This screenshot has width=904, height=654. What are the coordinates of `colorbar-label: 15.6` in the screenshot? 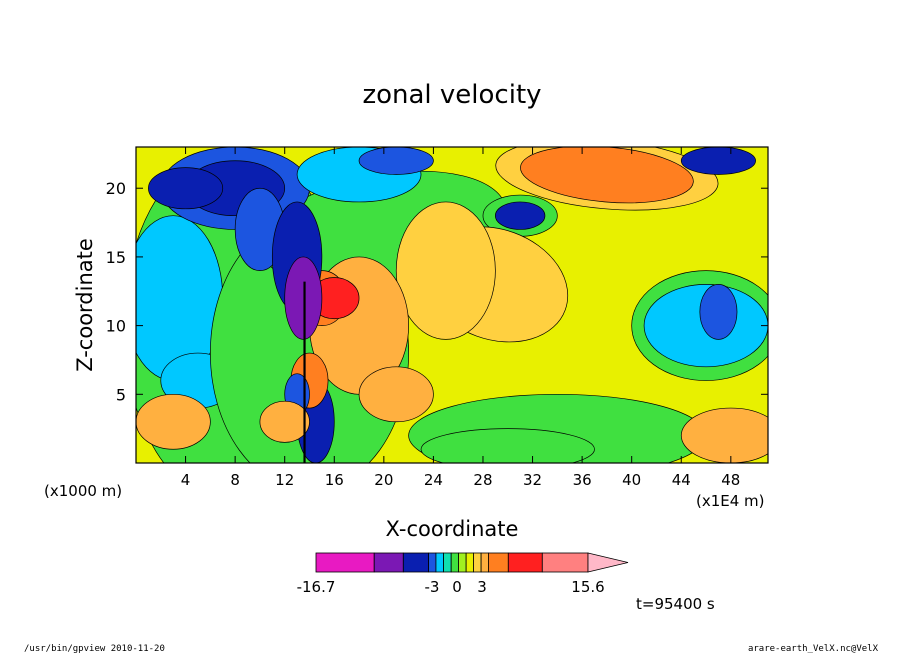 It's located at (587, 587).